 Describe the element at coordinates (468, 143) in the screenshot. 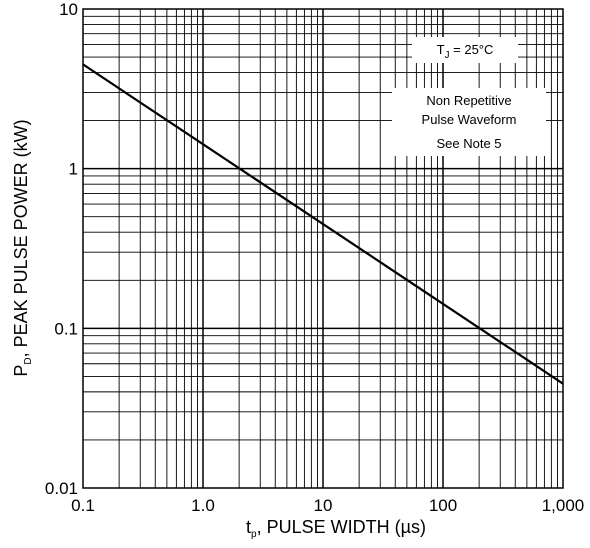

I see `note-line: See Note 5` at that location.